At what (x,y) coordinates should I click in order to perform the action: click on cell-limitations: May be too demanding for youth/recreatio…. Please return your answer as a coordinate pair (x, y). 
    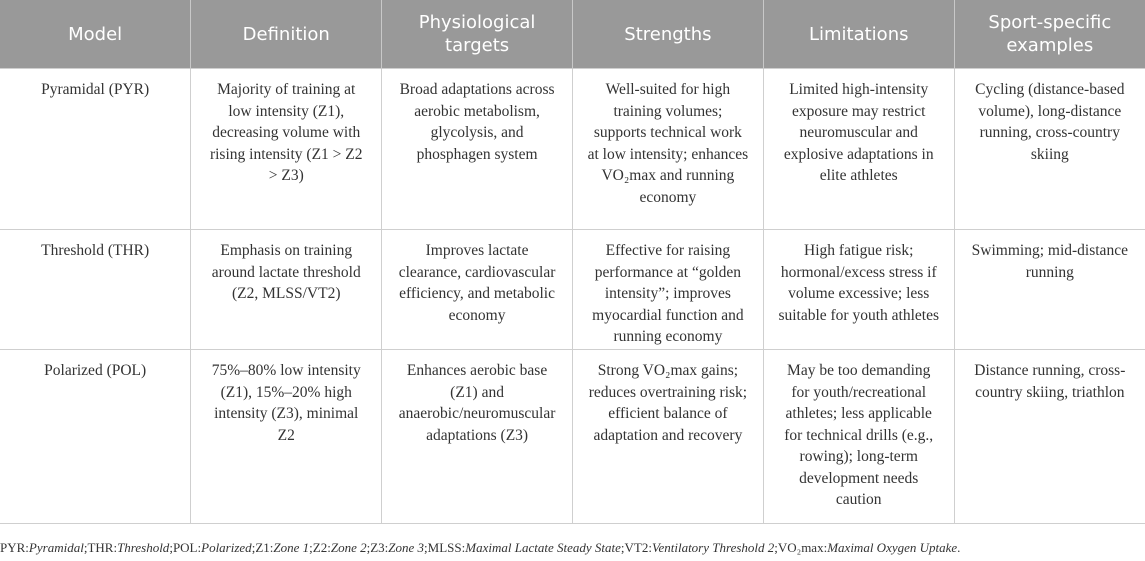
    Looking at the image, I should click on (858, 436).